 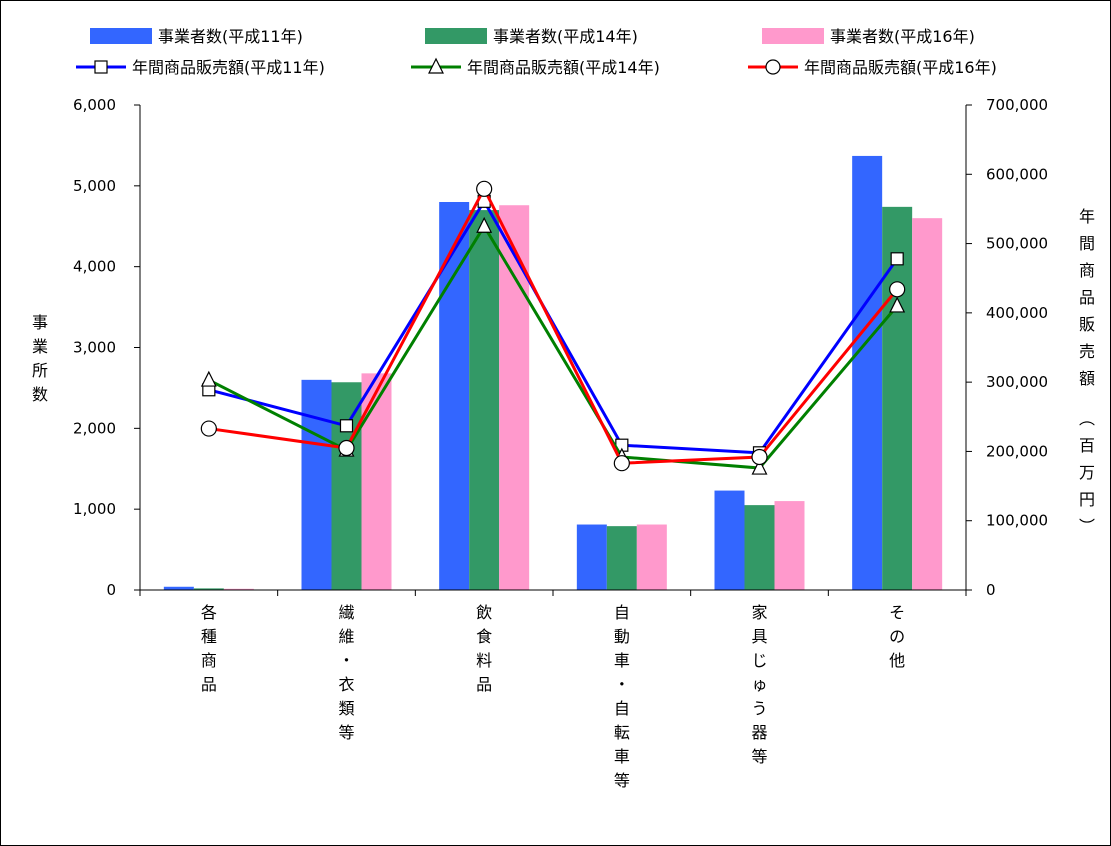 I want to click on legend-label-5: 年間商品販売額(平成16年), so click(x=900, y=67).